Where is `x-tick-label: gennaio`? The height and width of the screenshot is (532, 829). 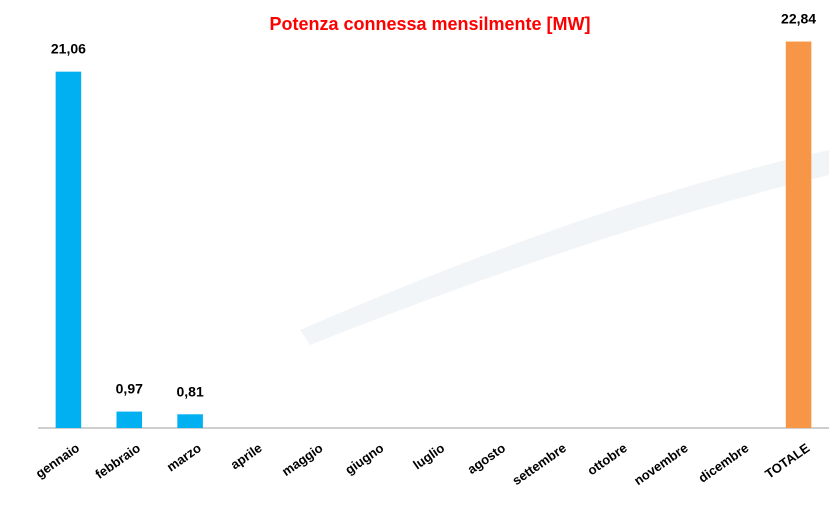 x-tick-label: gennaio is located at coordinates (57, 460).